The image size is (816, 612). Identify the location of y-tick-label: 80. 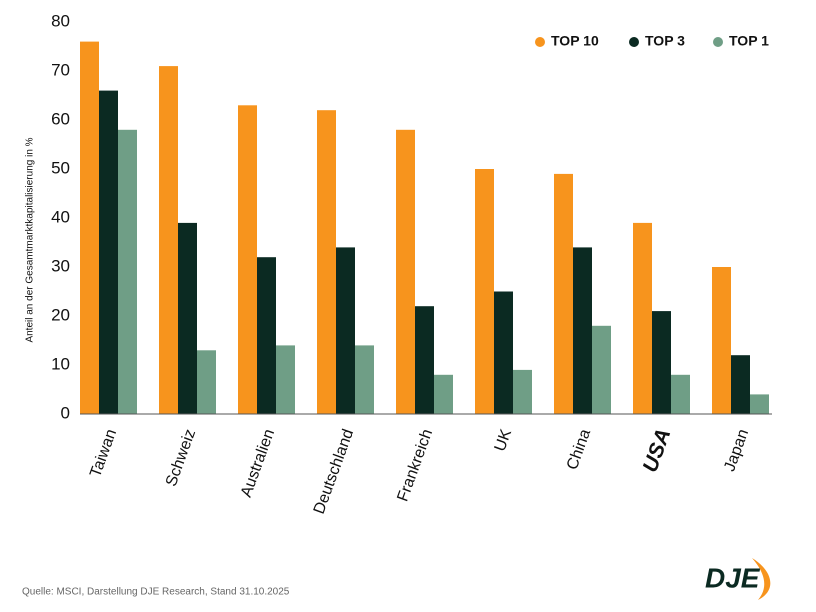
(60, 20).